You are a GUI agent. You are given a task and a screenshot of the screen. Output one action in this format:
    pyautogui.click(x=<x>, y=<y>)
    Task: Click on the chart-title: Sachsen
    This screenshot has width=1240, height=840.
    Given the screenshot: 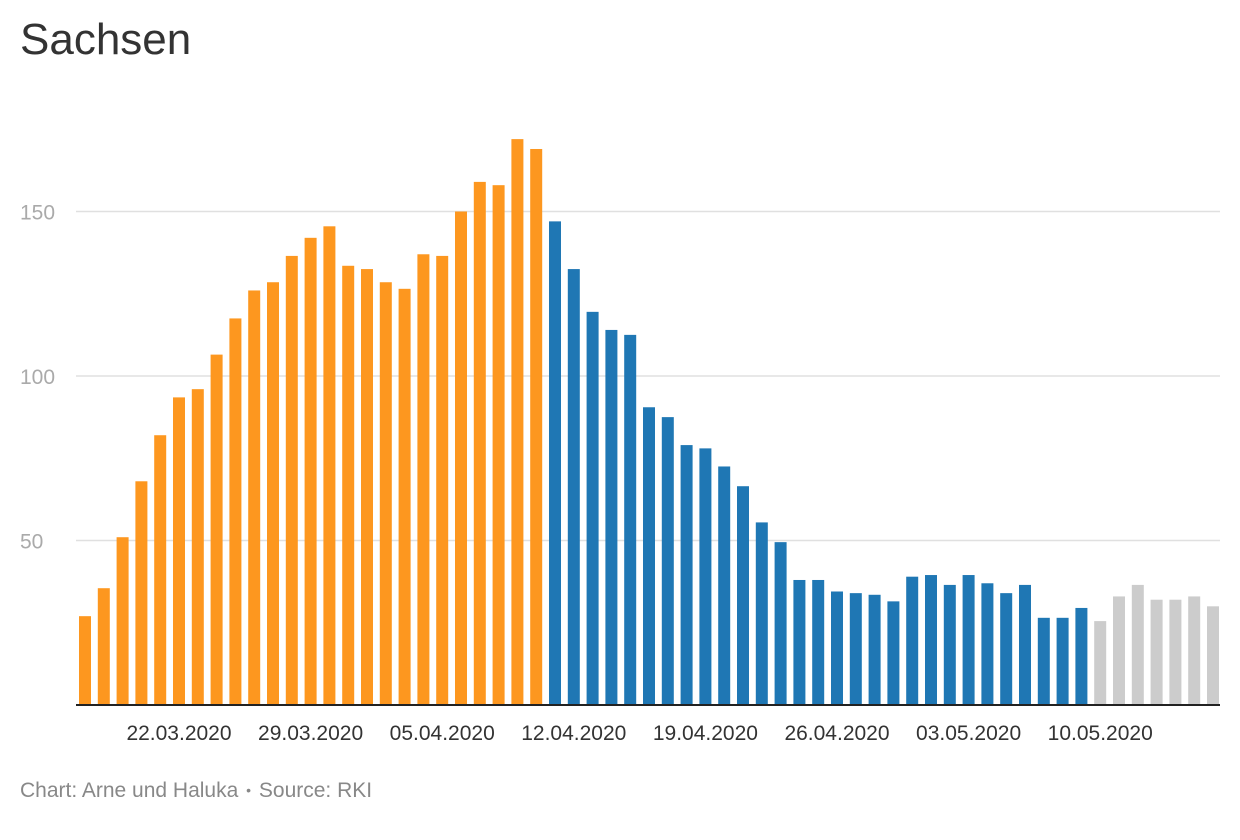 What is the action you would take?
    pyautogui.click(x=106, y=39)
    